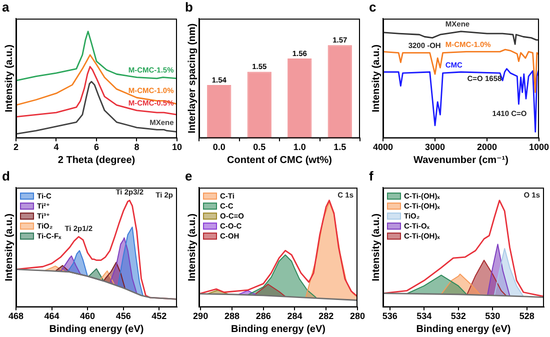  Describe the element at coordinates (16, 147) in the screenshot. I see `x-tick-label: 2` at that location.